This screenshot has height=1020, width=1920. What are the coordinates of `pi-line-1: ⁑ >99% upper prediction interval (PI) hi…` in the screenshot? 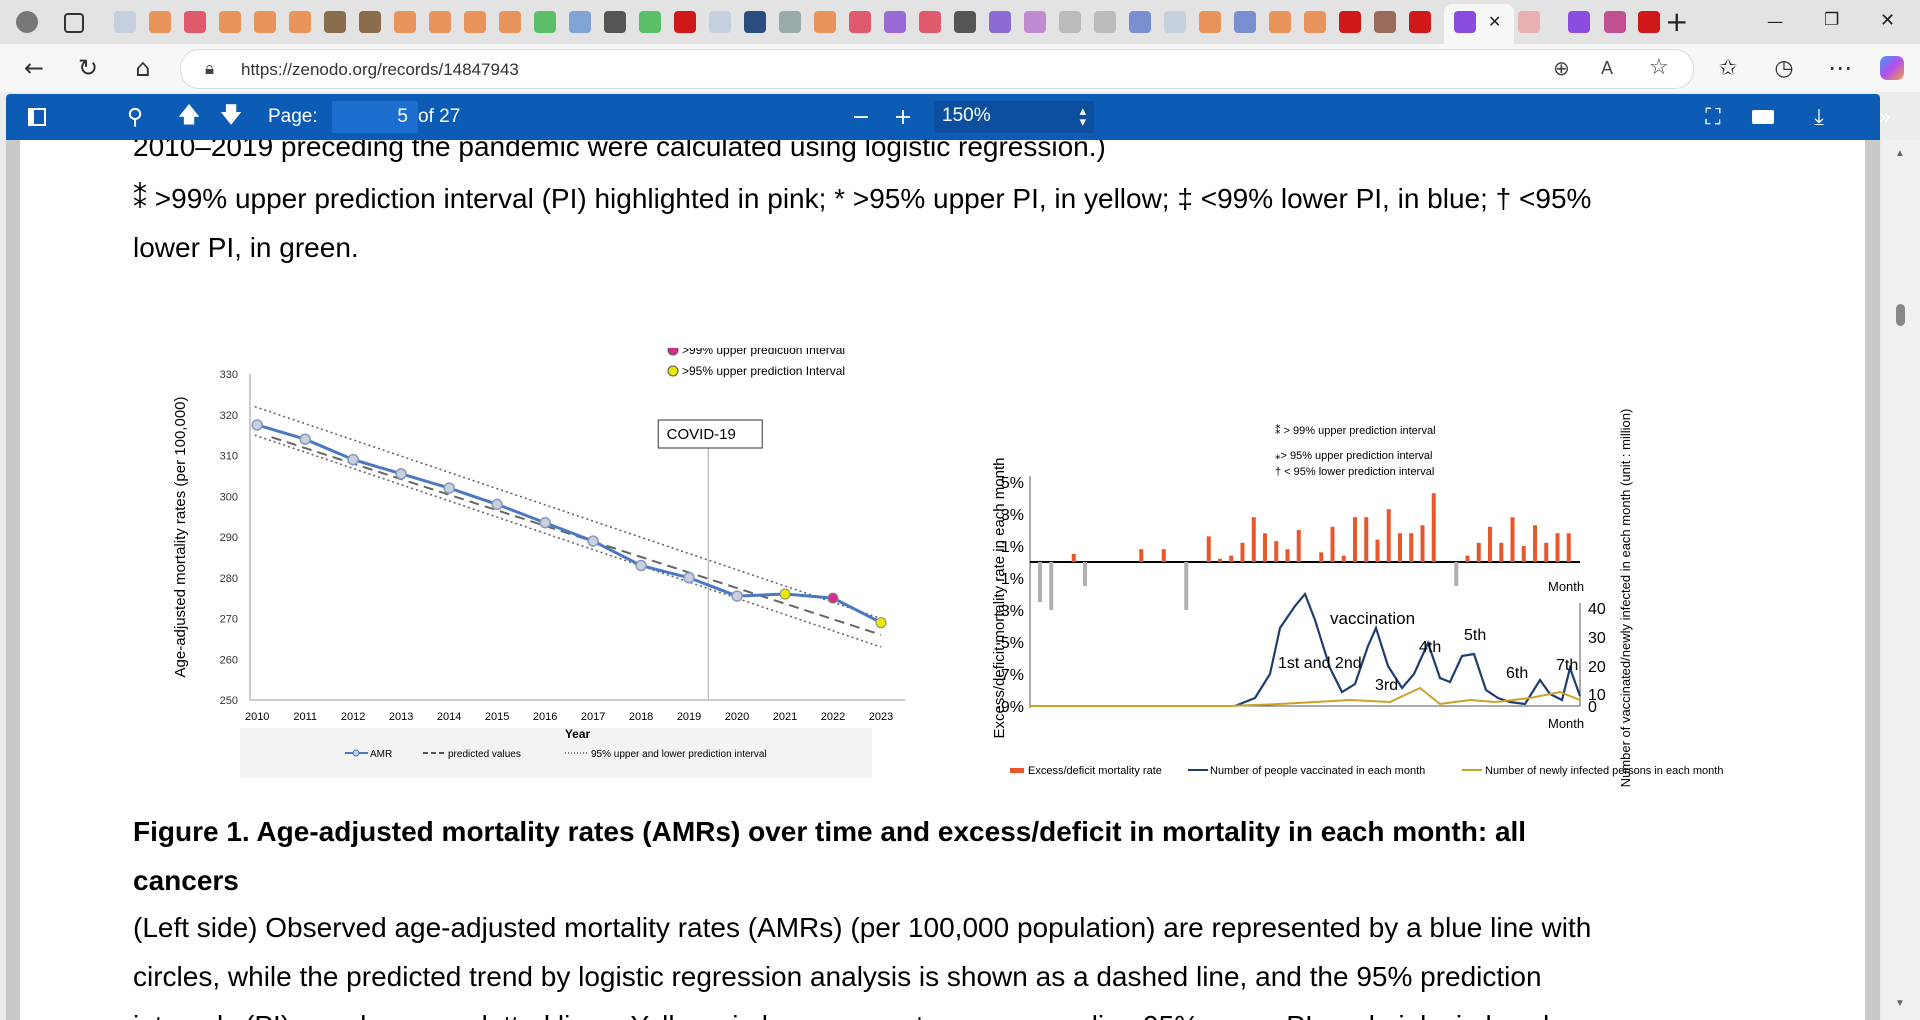 It's located at (862, 198).